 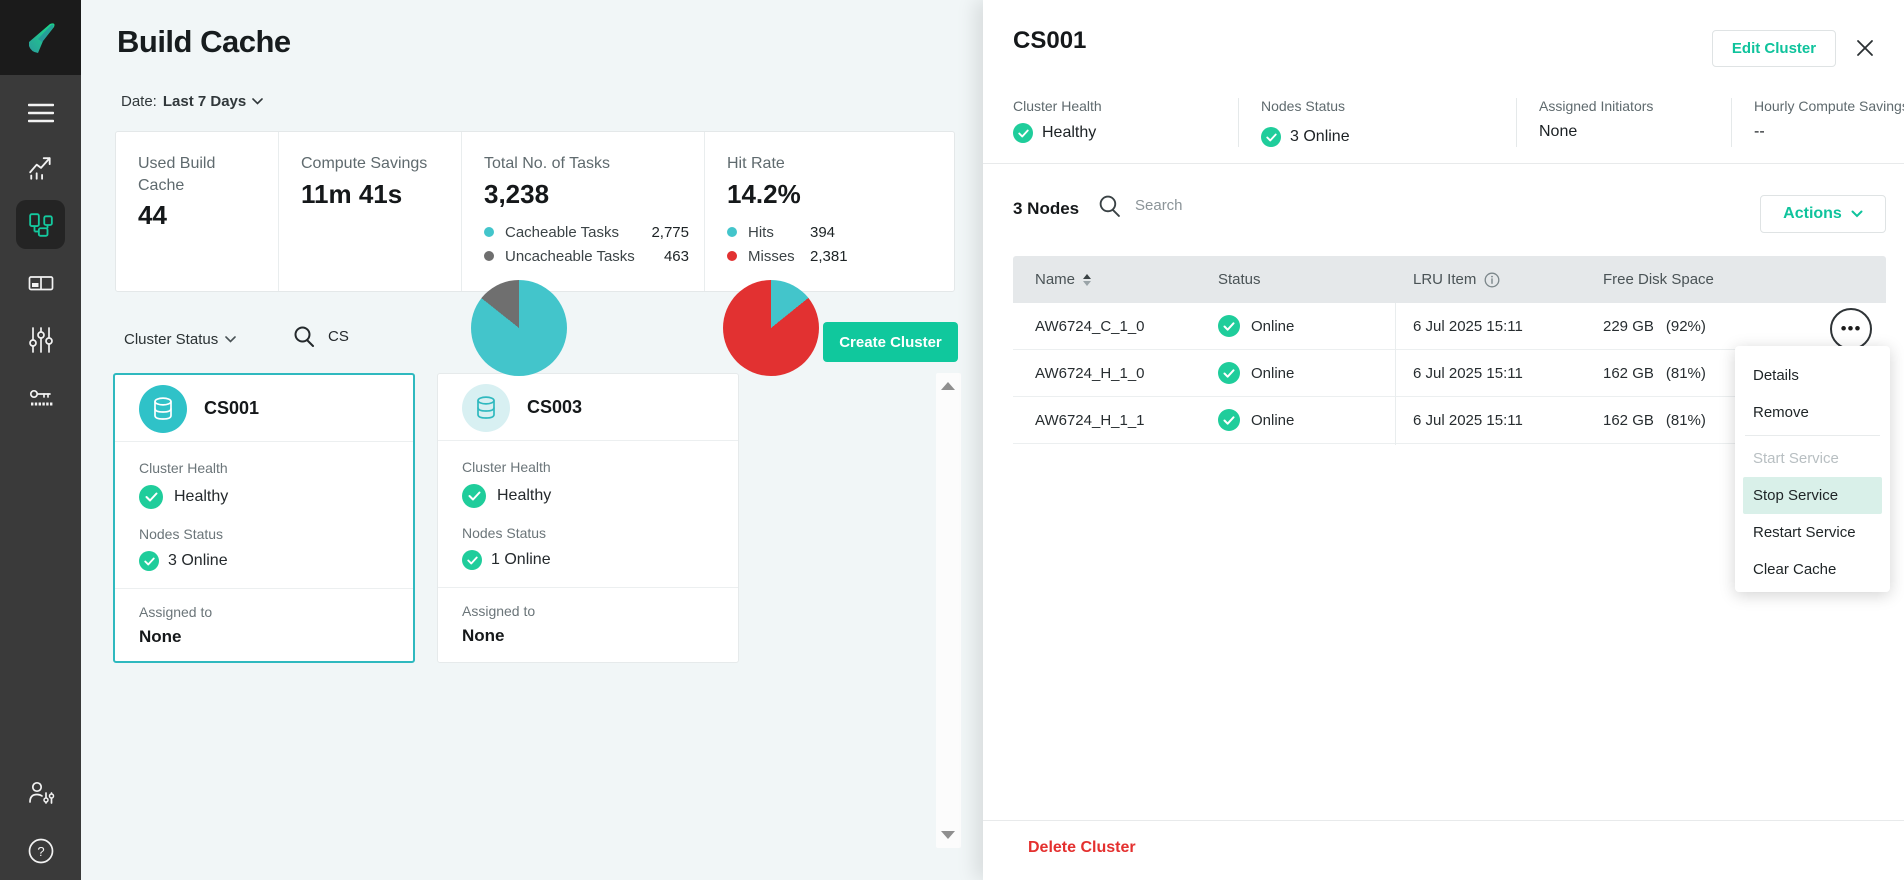 I want to click on summary-label: Cluster Health, so click(x=1057, y=106).